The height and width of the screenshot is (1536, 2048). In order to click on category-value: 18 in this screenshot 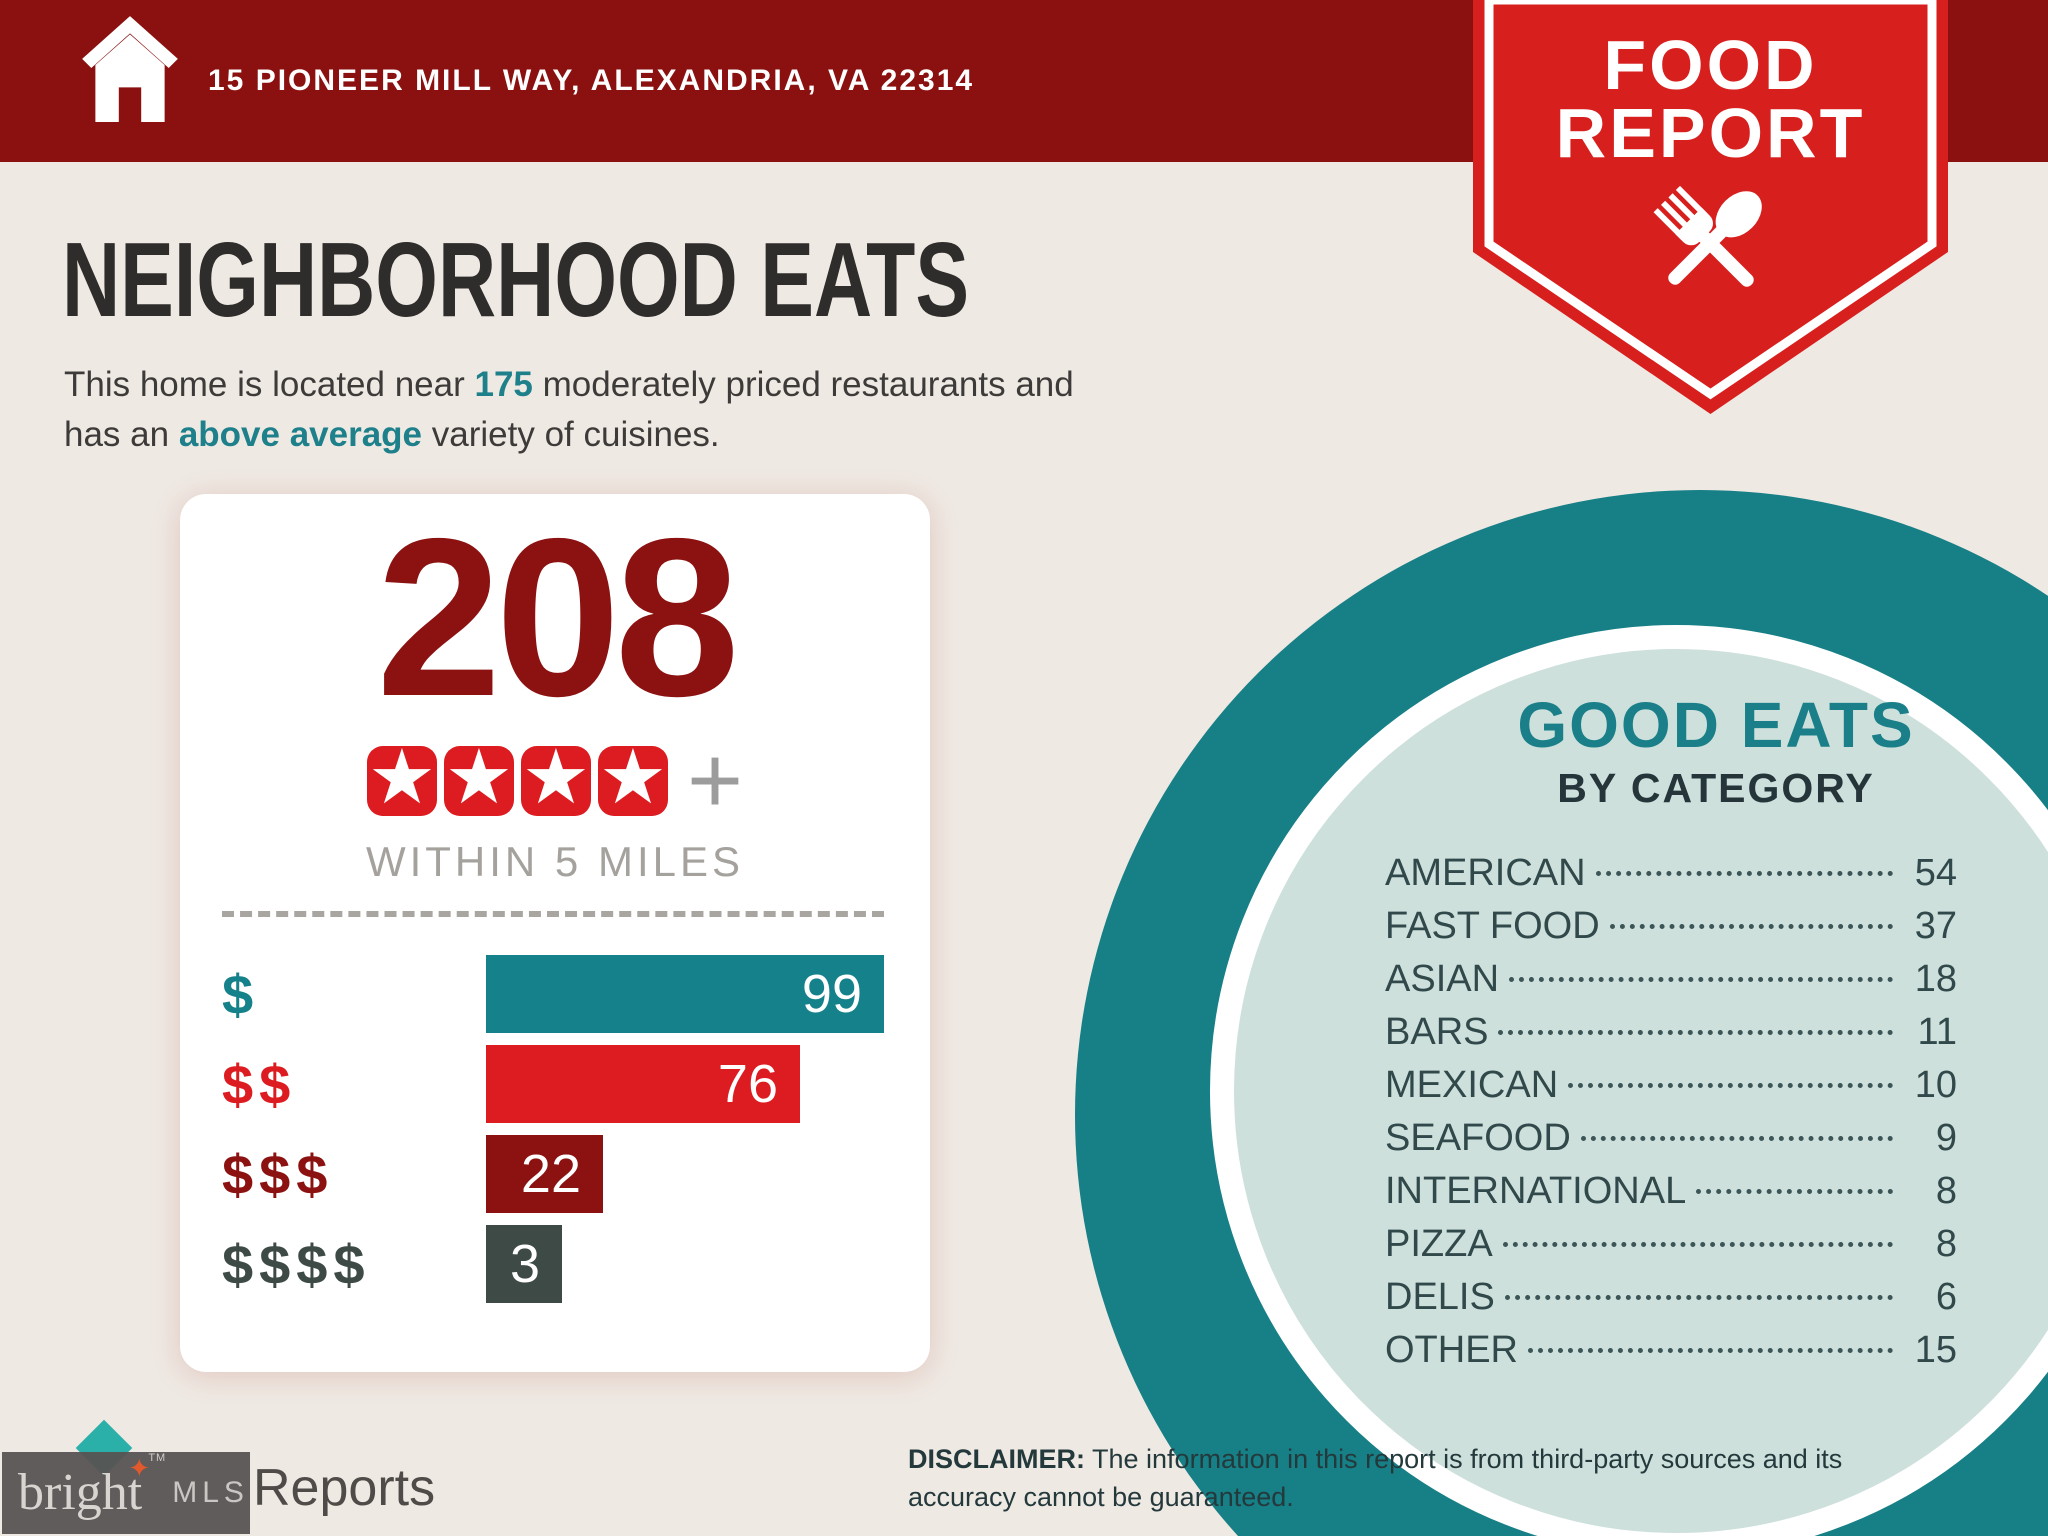, I will do `click(1935, 979)`.